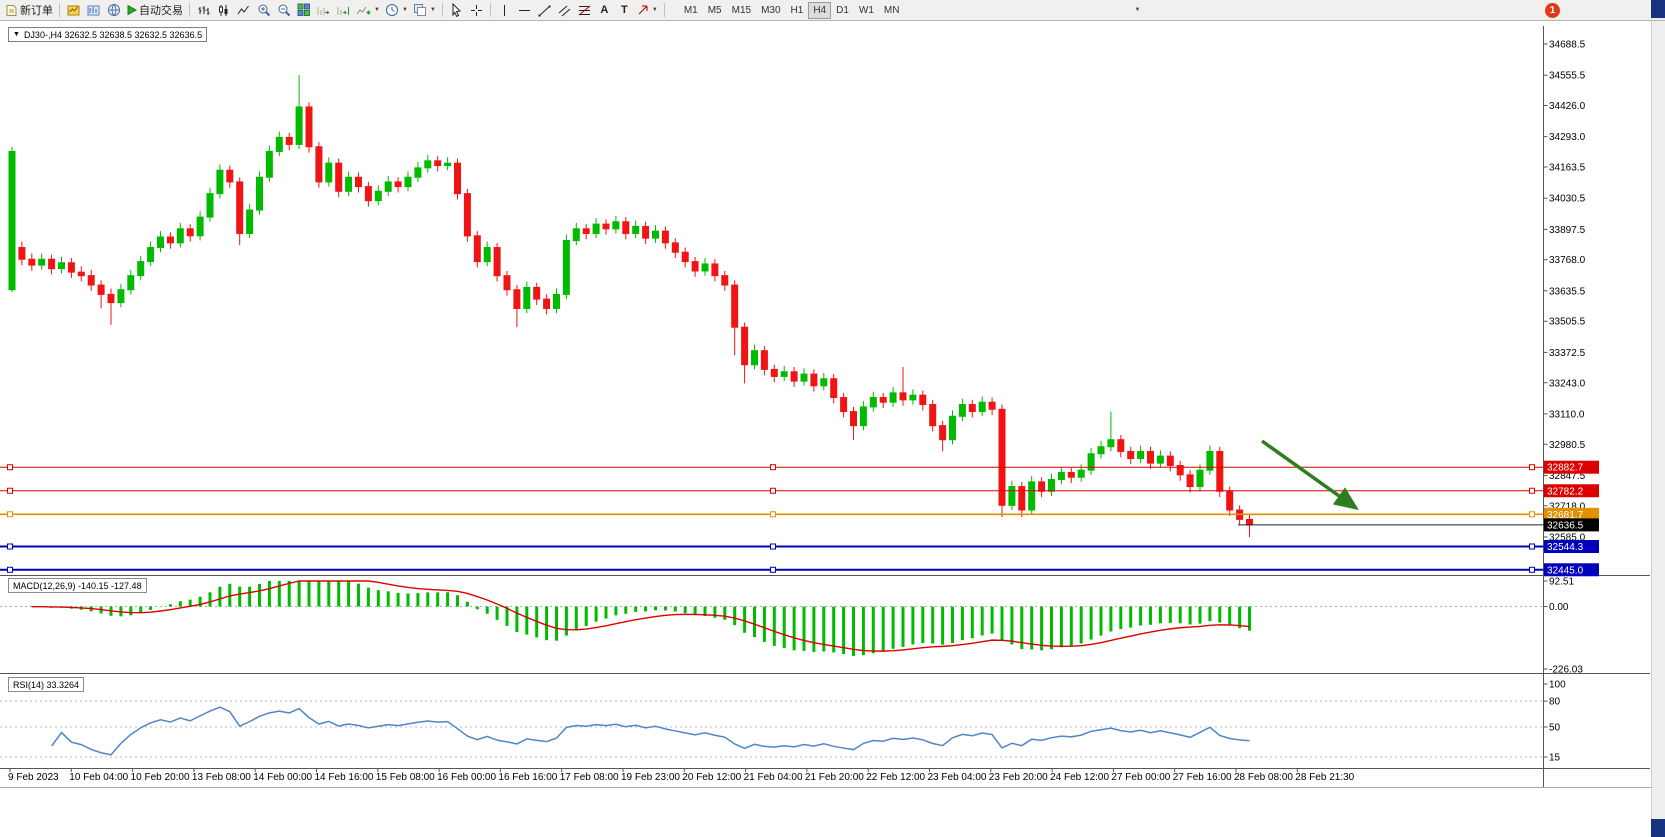 The width and height of the screenshot is (1665, 837). I want to click on timeframe-m1: M1, so click(690, 10).